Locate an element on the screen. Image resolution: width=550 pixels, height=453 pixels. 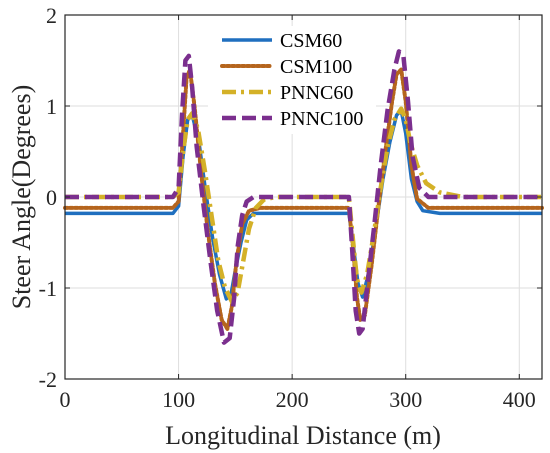
legend-label-csm60: CSM60 is located at coordinates (311, 41).